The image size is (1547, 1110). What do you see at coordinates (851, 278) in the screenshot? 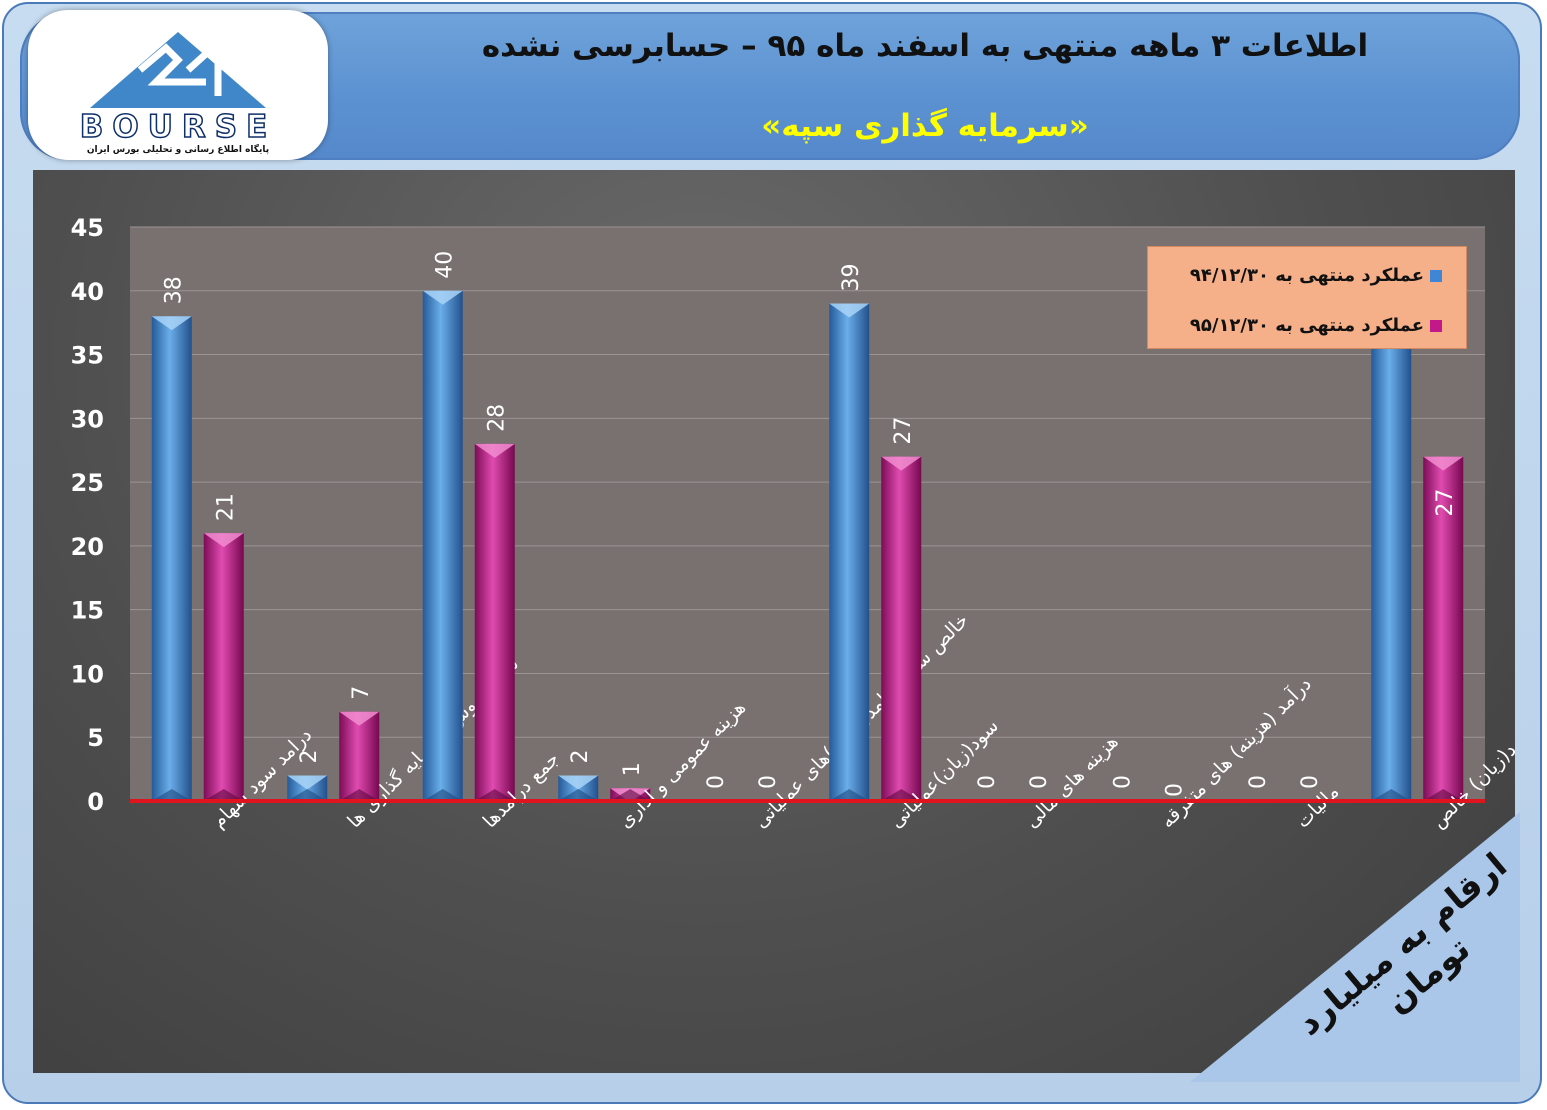
I see `data-label: 39` at bounding box center [851, 278].